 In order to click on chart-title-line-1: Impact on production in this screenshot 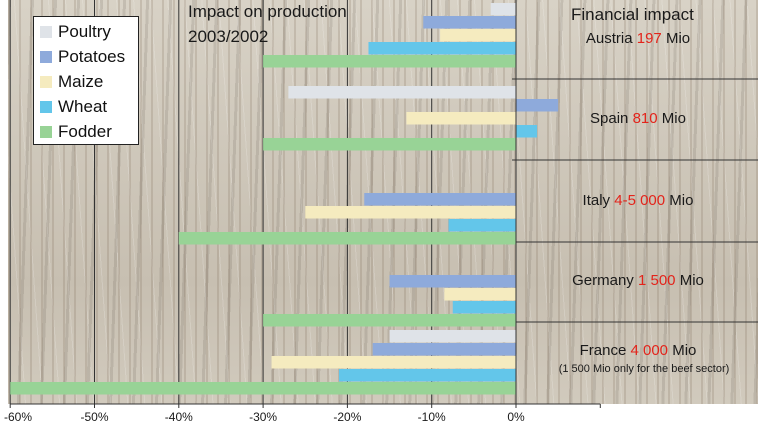, I will do `click(267, 11)`.